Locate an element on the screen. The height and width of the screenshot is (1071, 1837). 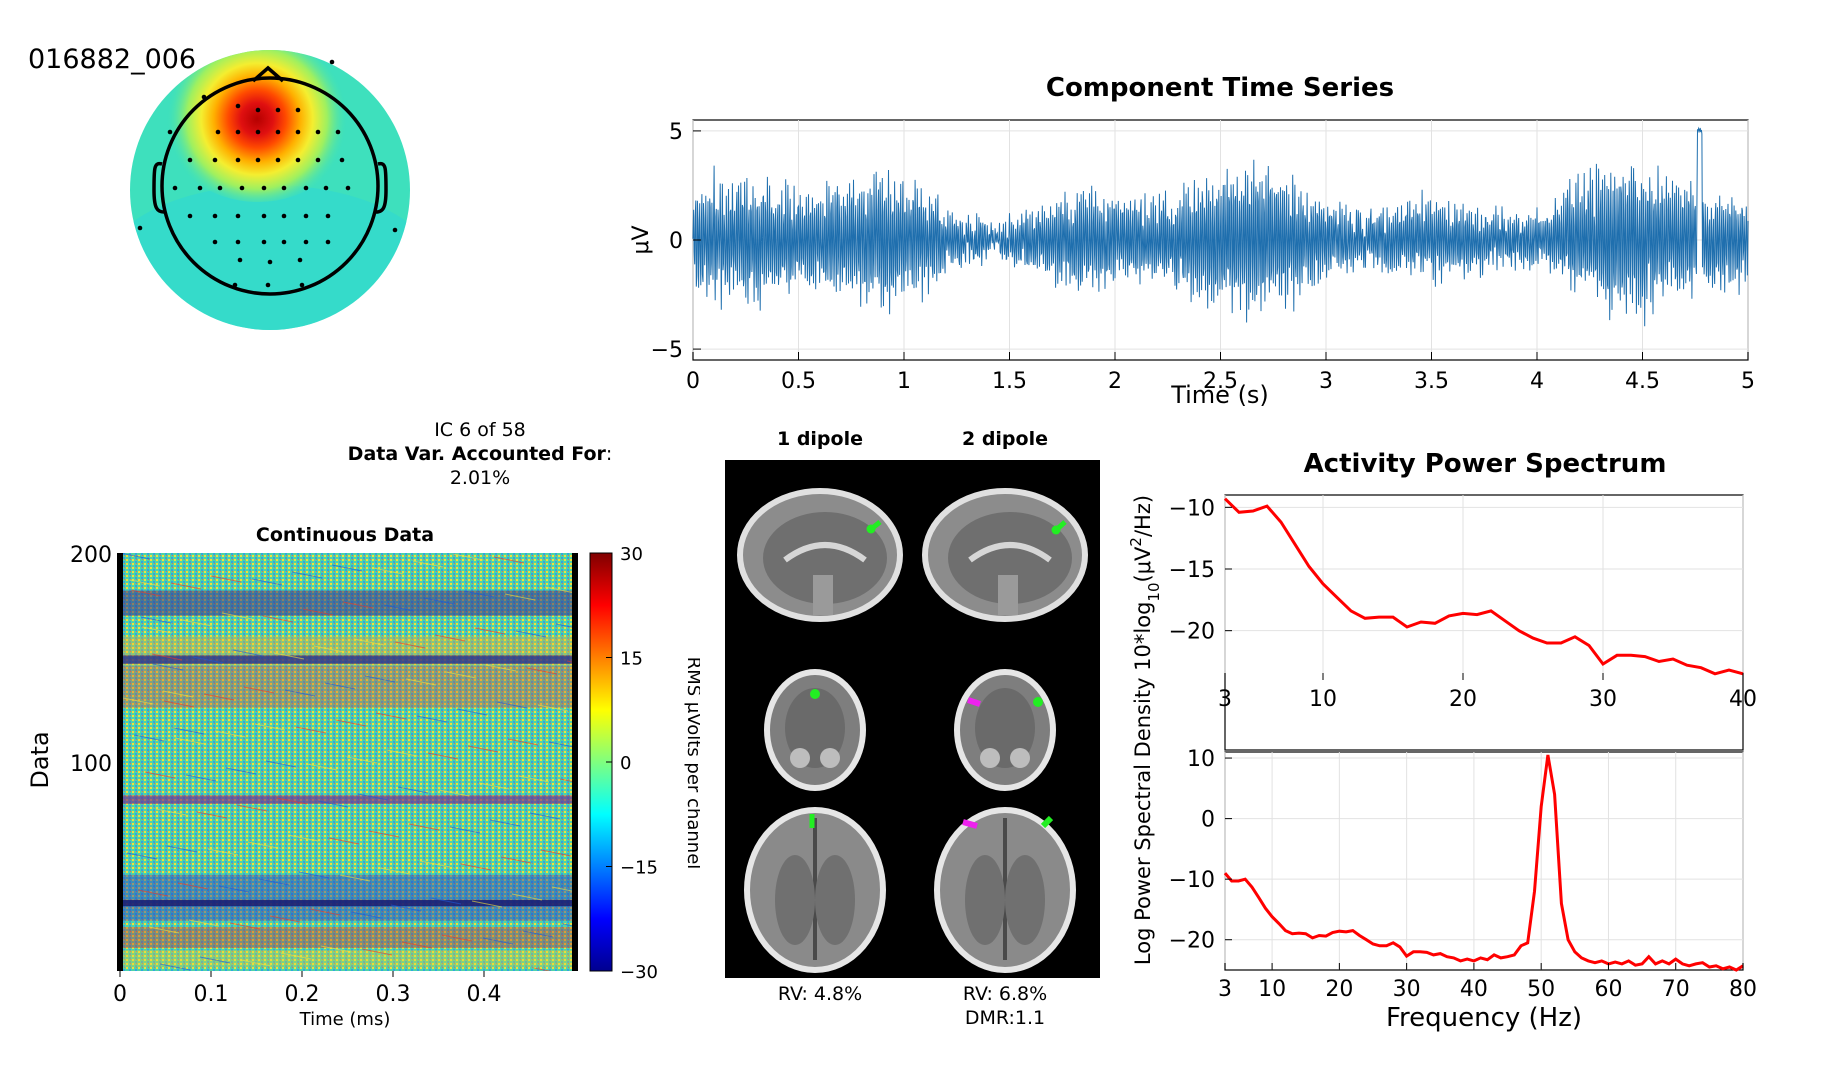
continuous-data-xlabel: Time (ms) is located at coordinates (345, 1019).